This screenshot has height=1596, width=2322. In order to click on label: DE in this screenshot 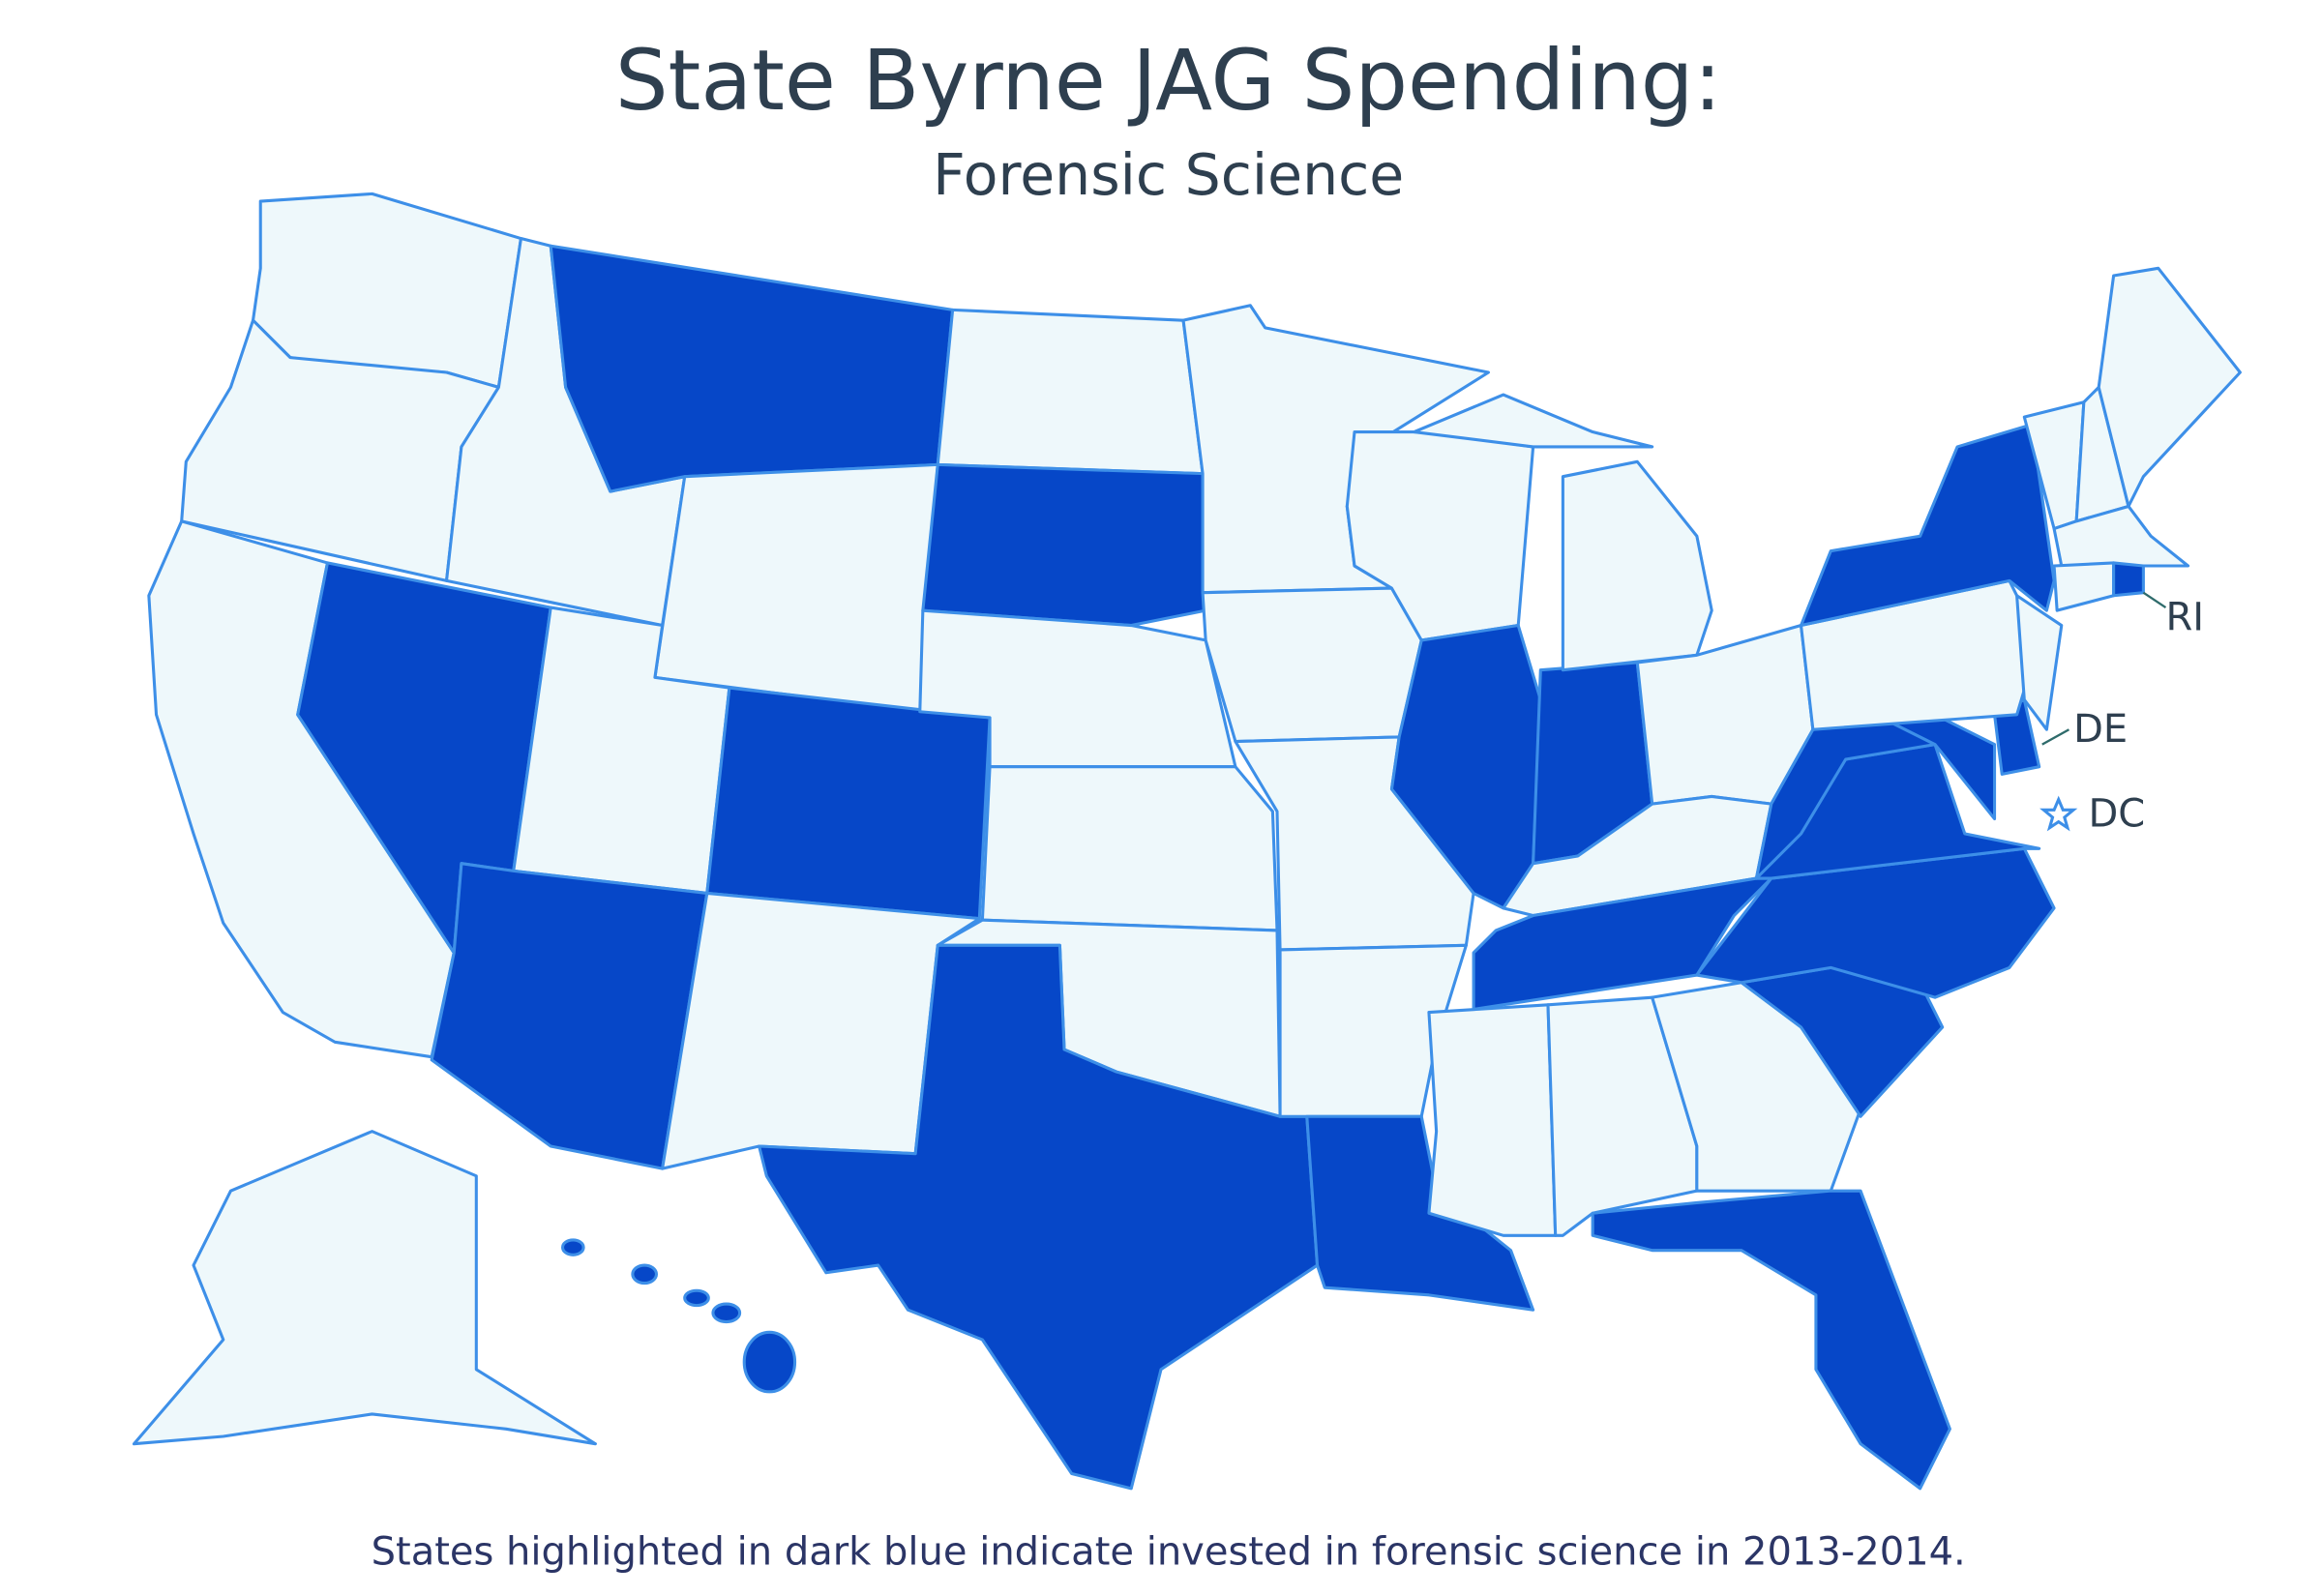, I will do `click(2100, 729)`.